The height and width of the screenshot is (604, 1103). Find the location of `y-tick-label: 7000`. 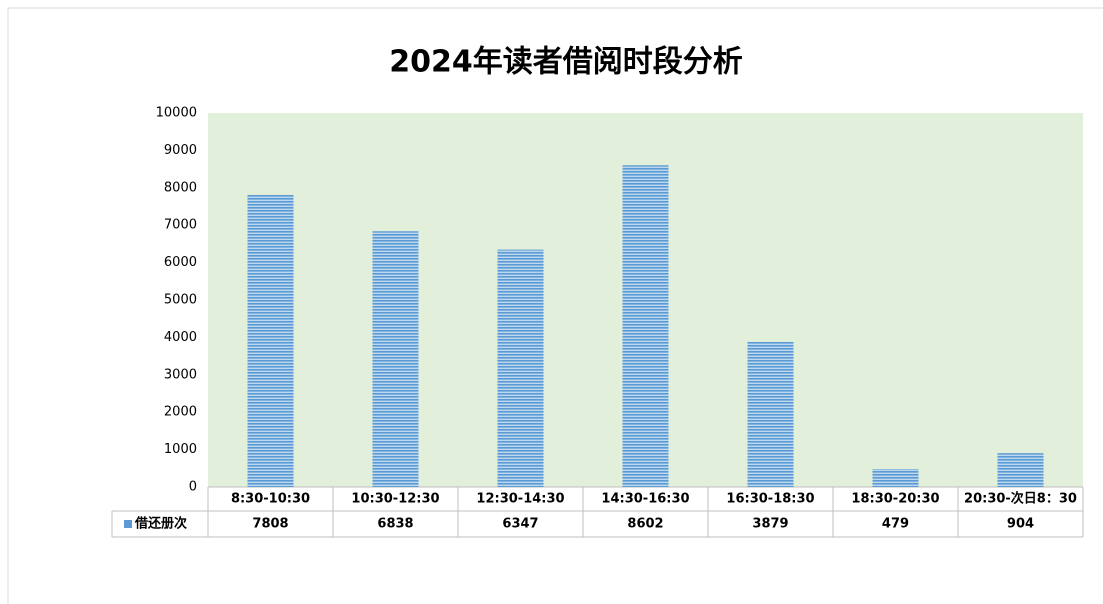

y-tick-label: 7000 is located at coordinates (180, 225).